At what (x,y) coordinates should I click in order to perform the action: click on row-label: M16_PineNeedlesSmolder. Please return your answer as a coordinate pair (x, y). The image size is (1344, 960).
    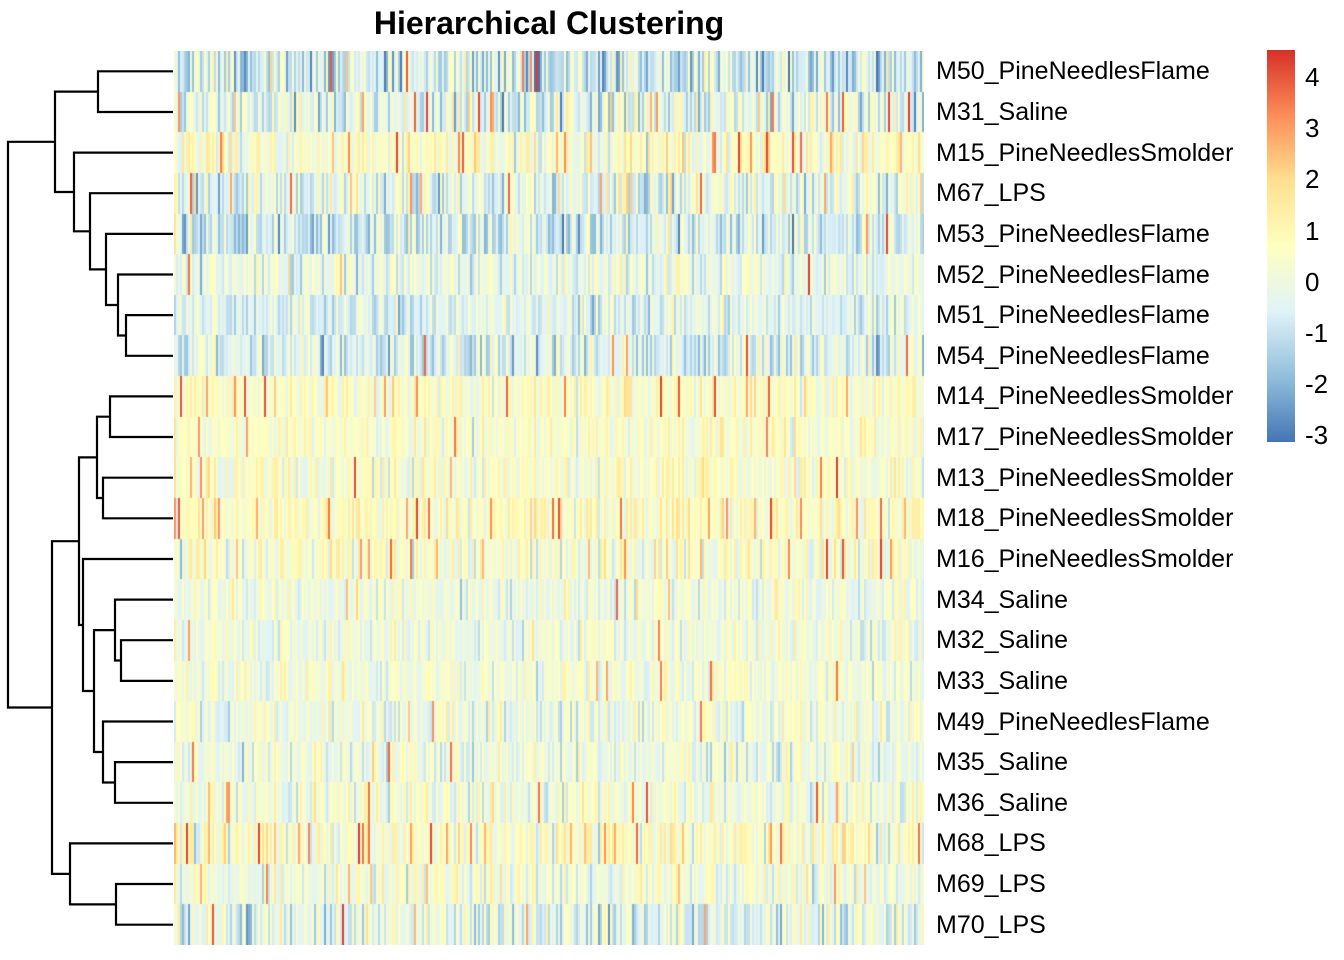
    Looking at the image, I should click on (1085, 558).